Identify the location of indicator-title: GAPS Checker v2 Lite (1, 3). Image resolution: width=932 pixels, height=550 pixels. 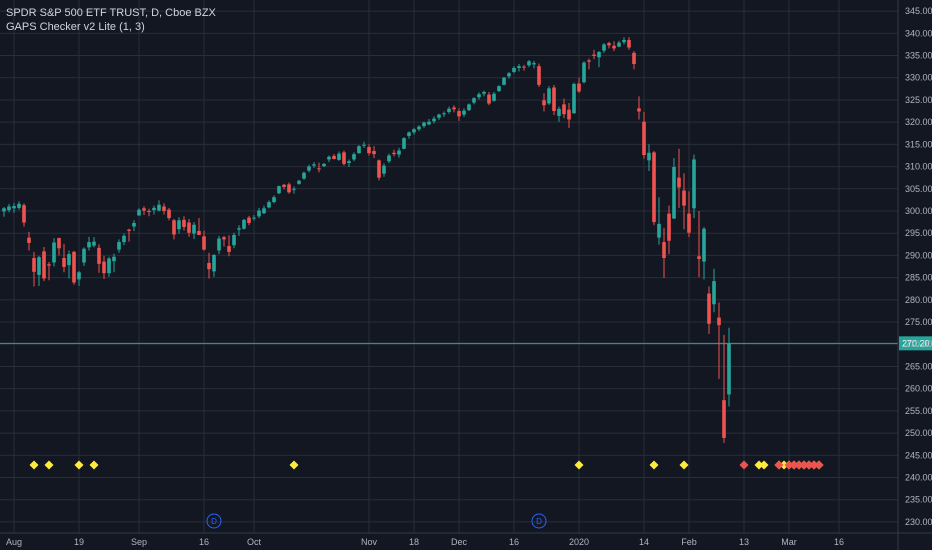
(75, 27).